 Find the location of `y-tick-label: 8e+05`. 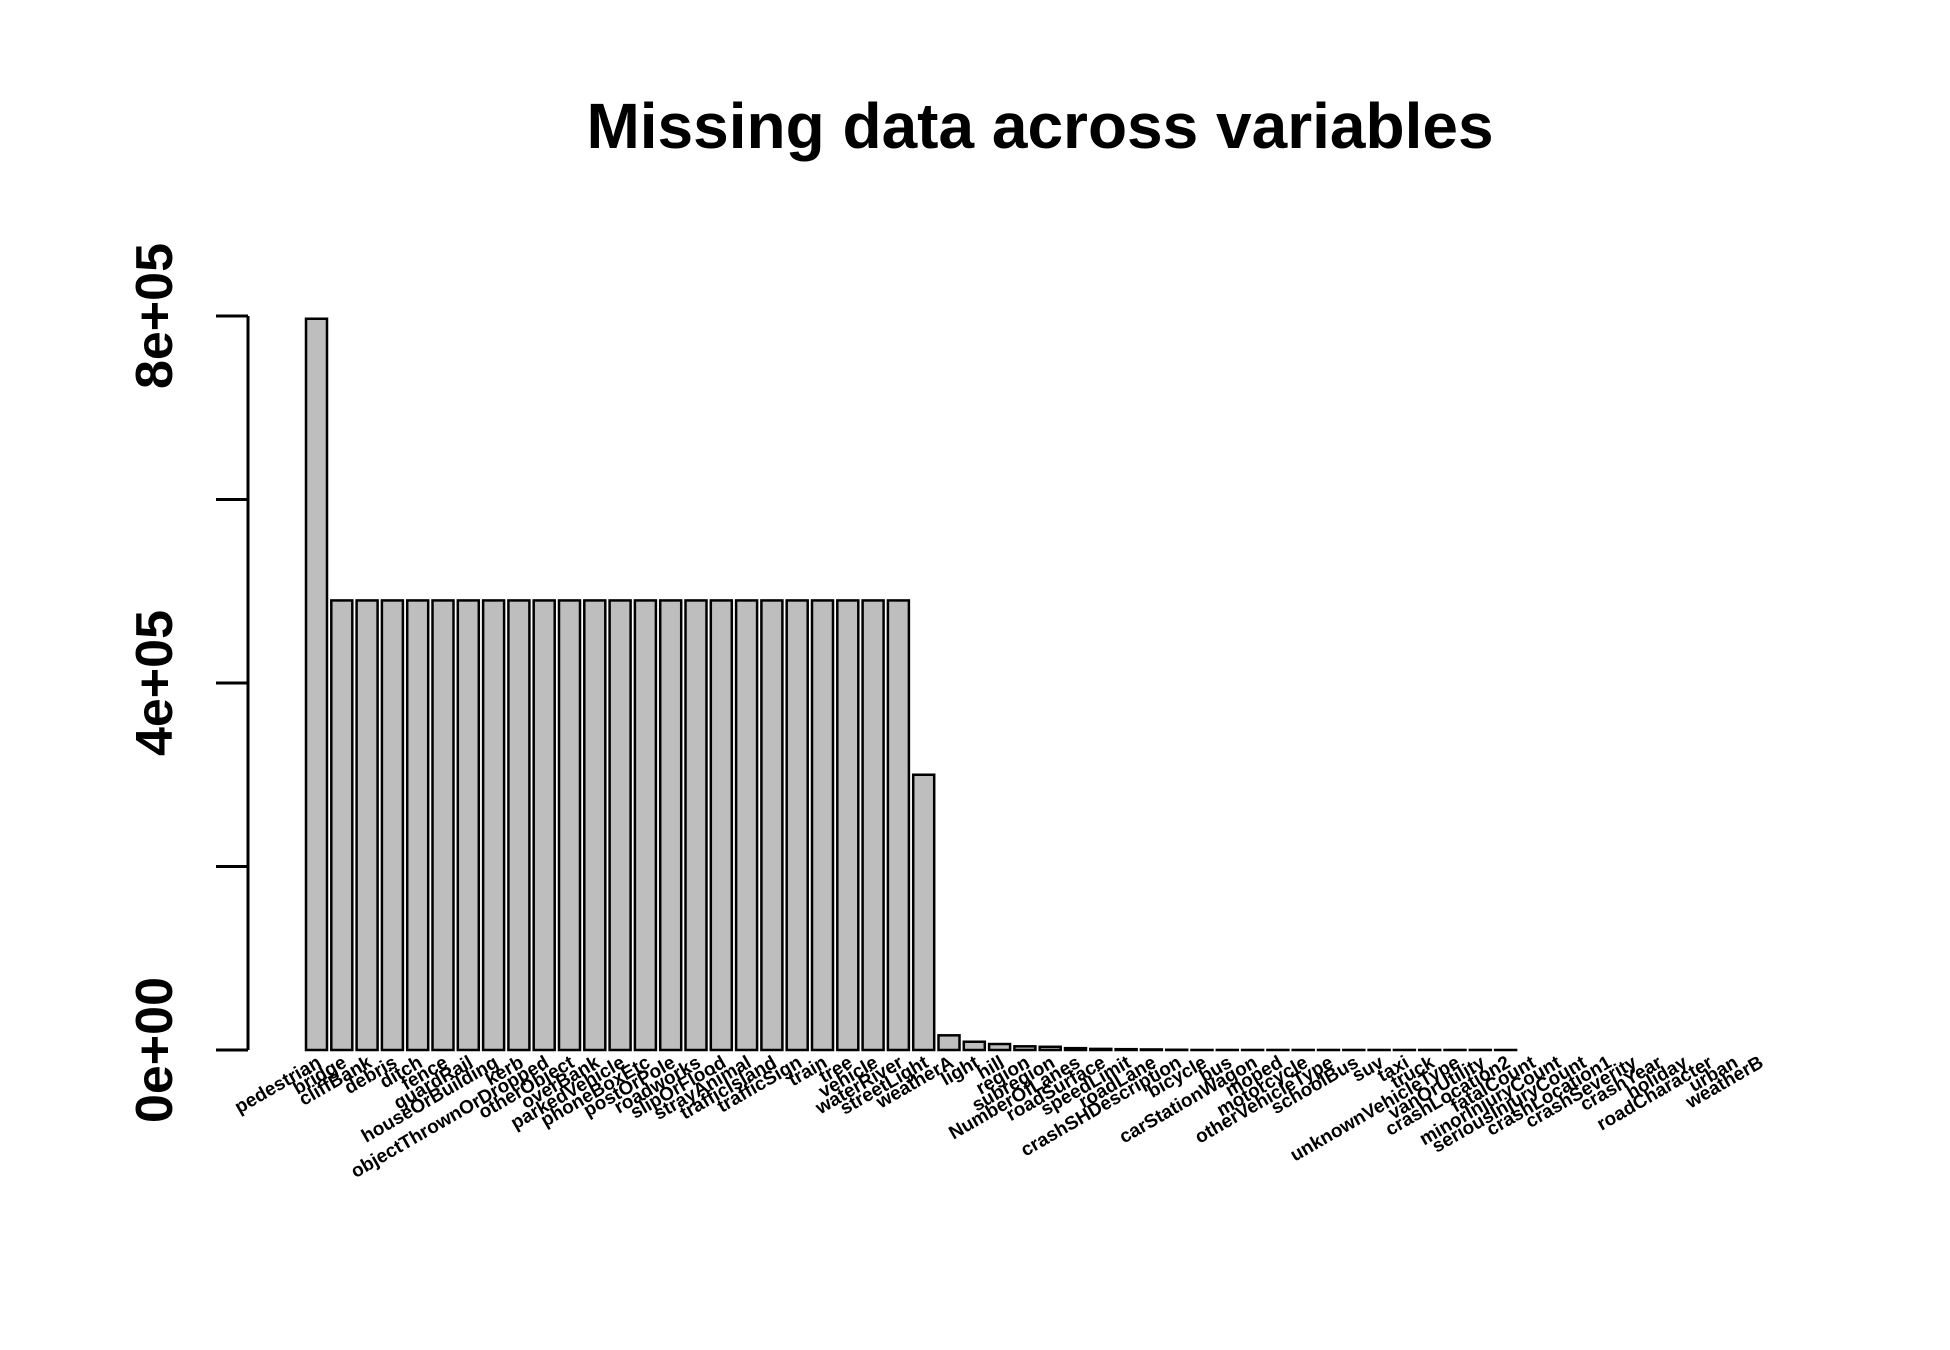

y-tick-label: 8e+05 is located at coordinates (155, 316).